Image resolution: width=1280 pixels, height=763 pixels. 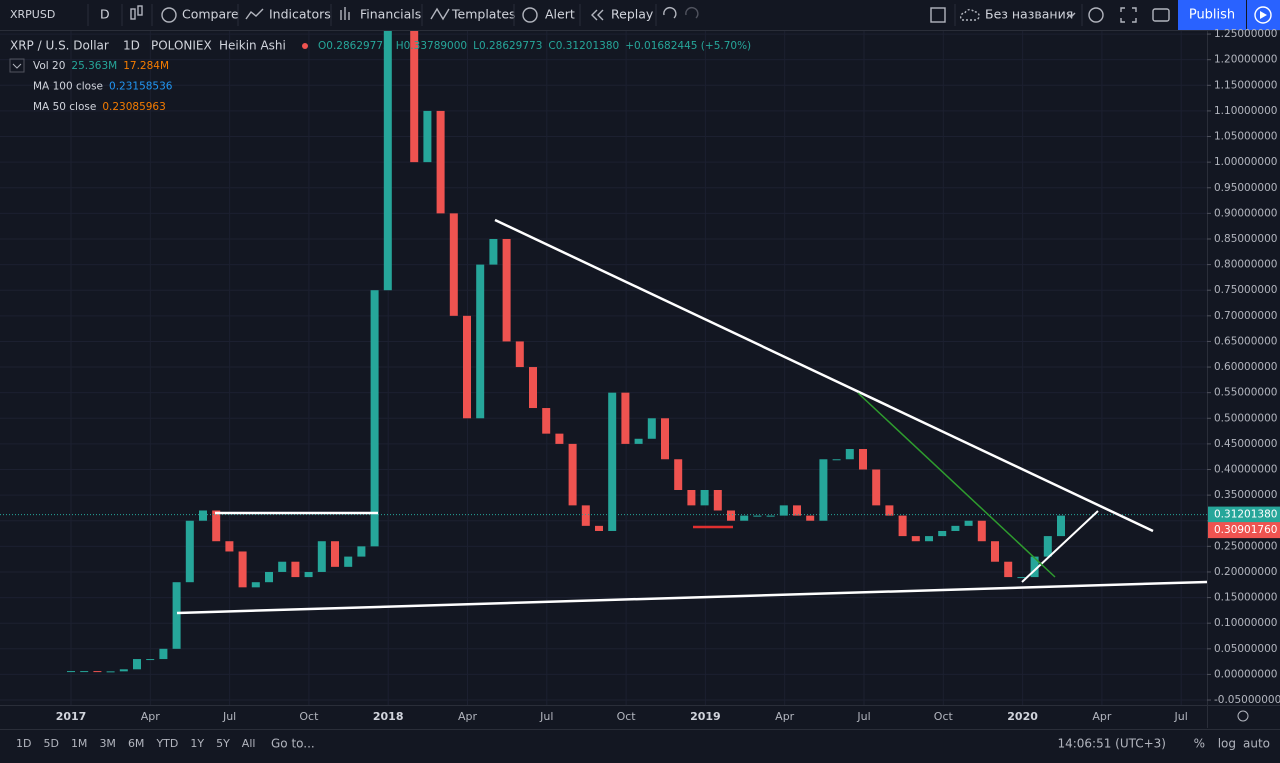 What do you see at coordinates (1199, 744) in the screenshot?
I see `percent-toggle: %` at bounding box center [1199, 744].